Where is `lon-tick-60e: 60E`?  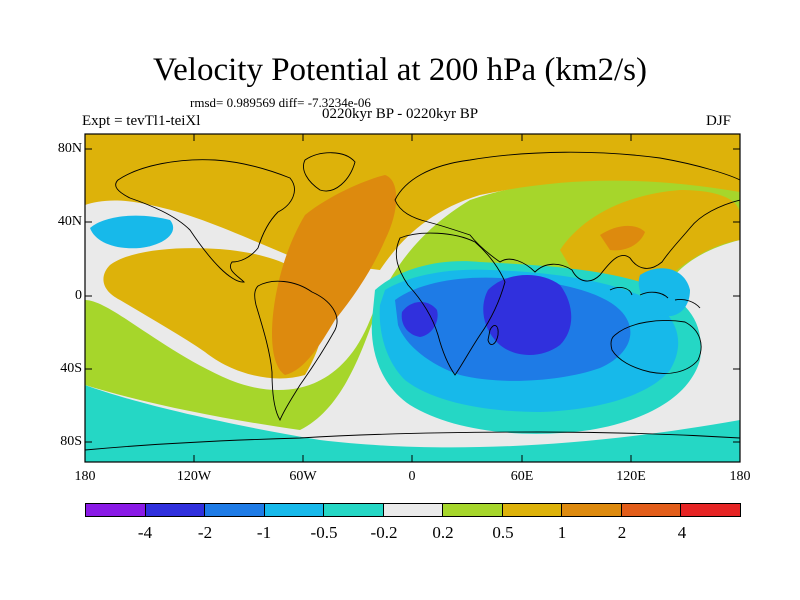 lon-tick-60e: 60E is located at coordinates (522, 476).